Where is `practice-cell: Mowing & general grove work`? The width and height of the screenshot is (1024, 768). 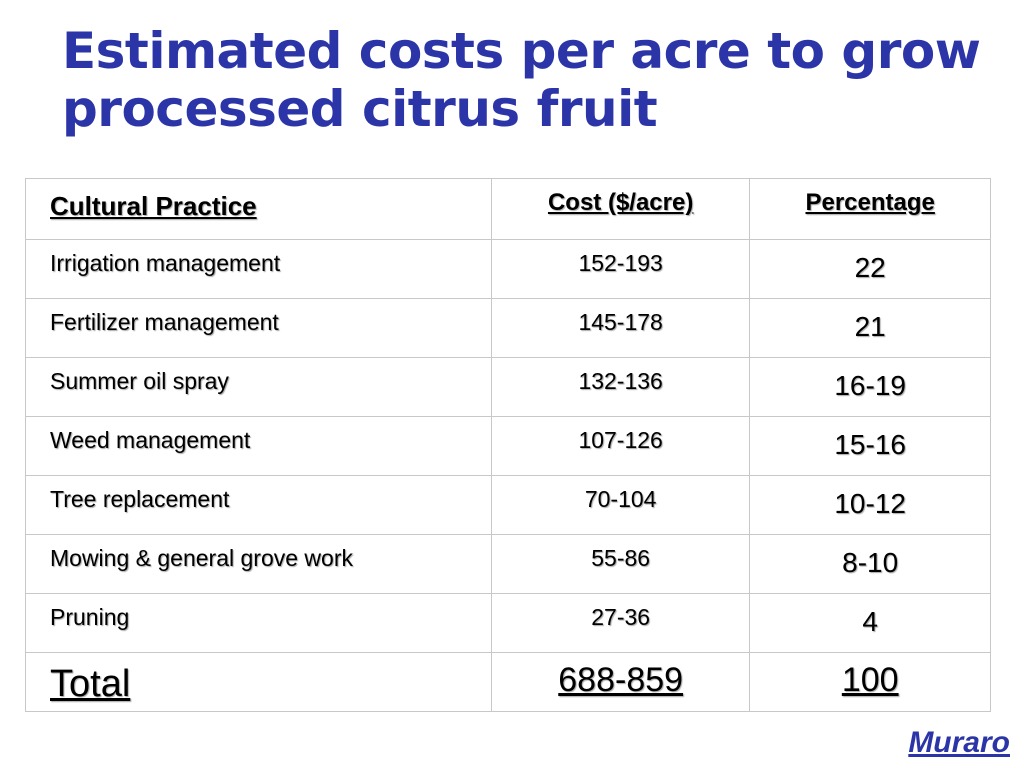 practice-cell: Mowing & general grove work is located at coordinates (258, 564).